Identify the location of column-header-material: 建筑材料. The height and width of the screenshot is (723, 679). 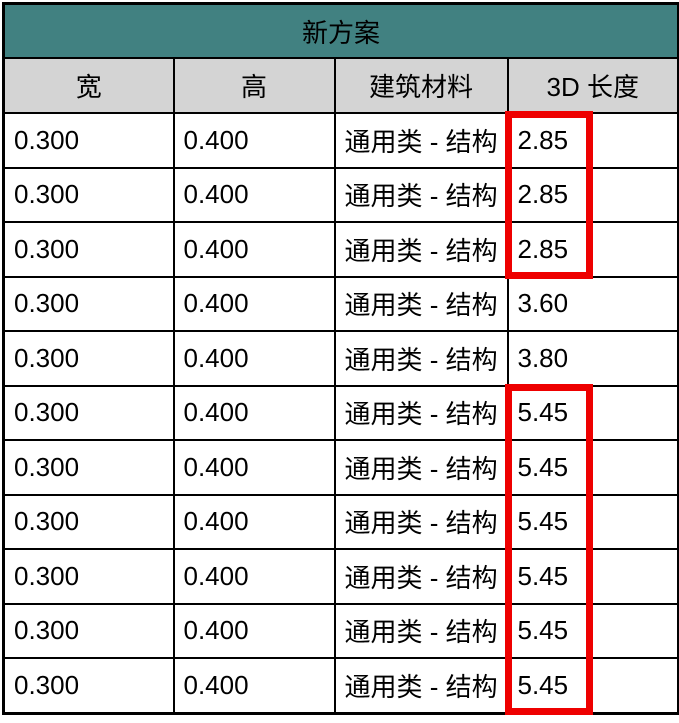
(421, 85).